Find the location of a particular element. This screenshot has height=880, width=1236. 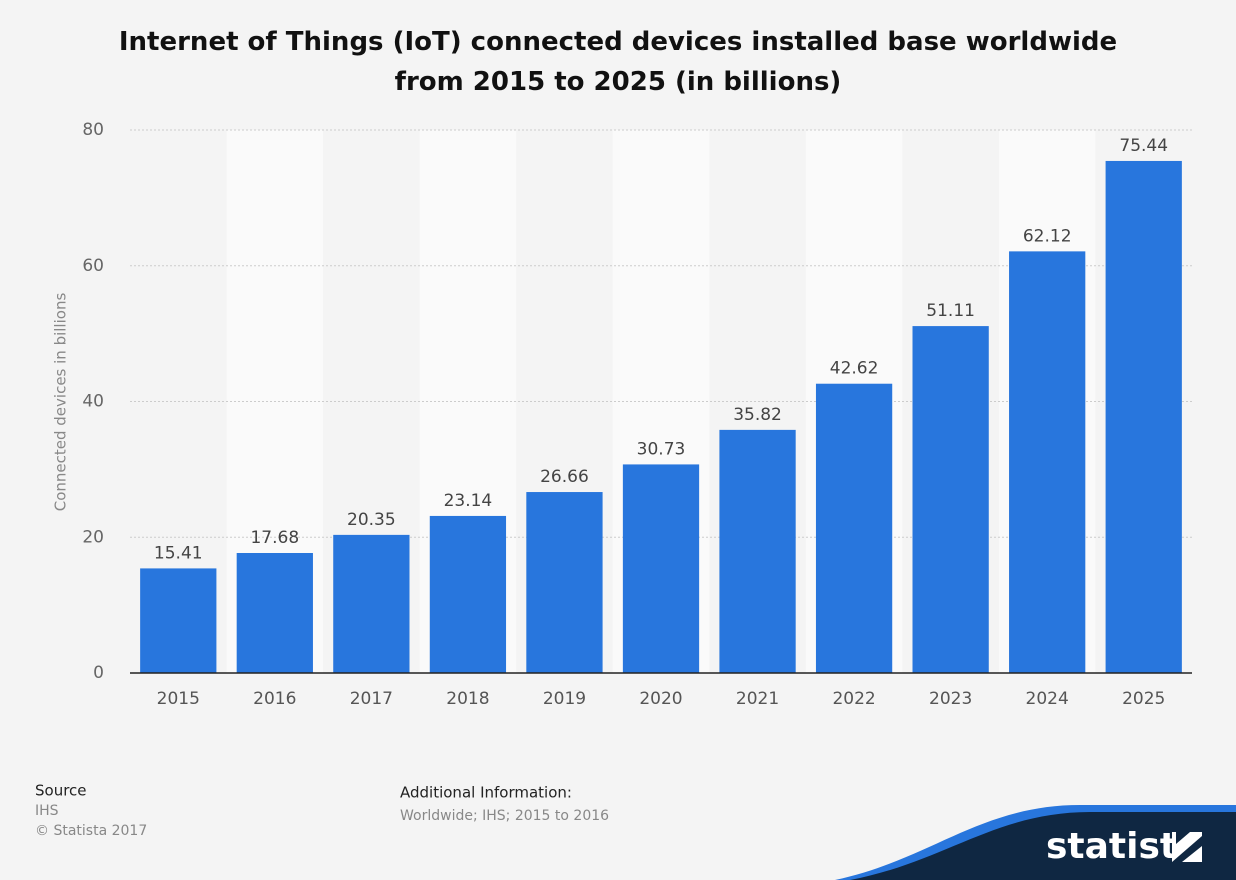

x-tick-label: 2022 is located at coordinates (853, 699).